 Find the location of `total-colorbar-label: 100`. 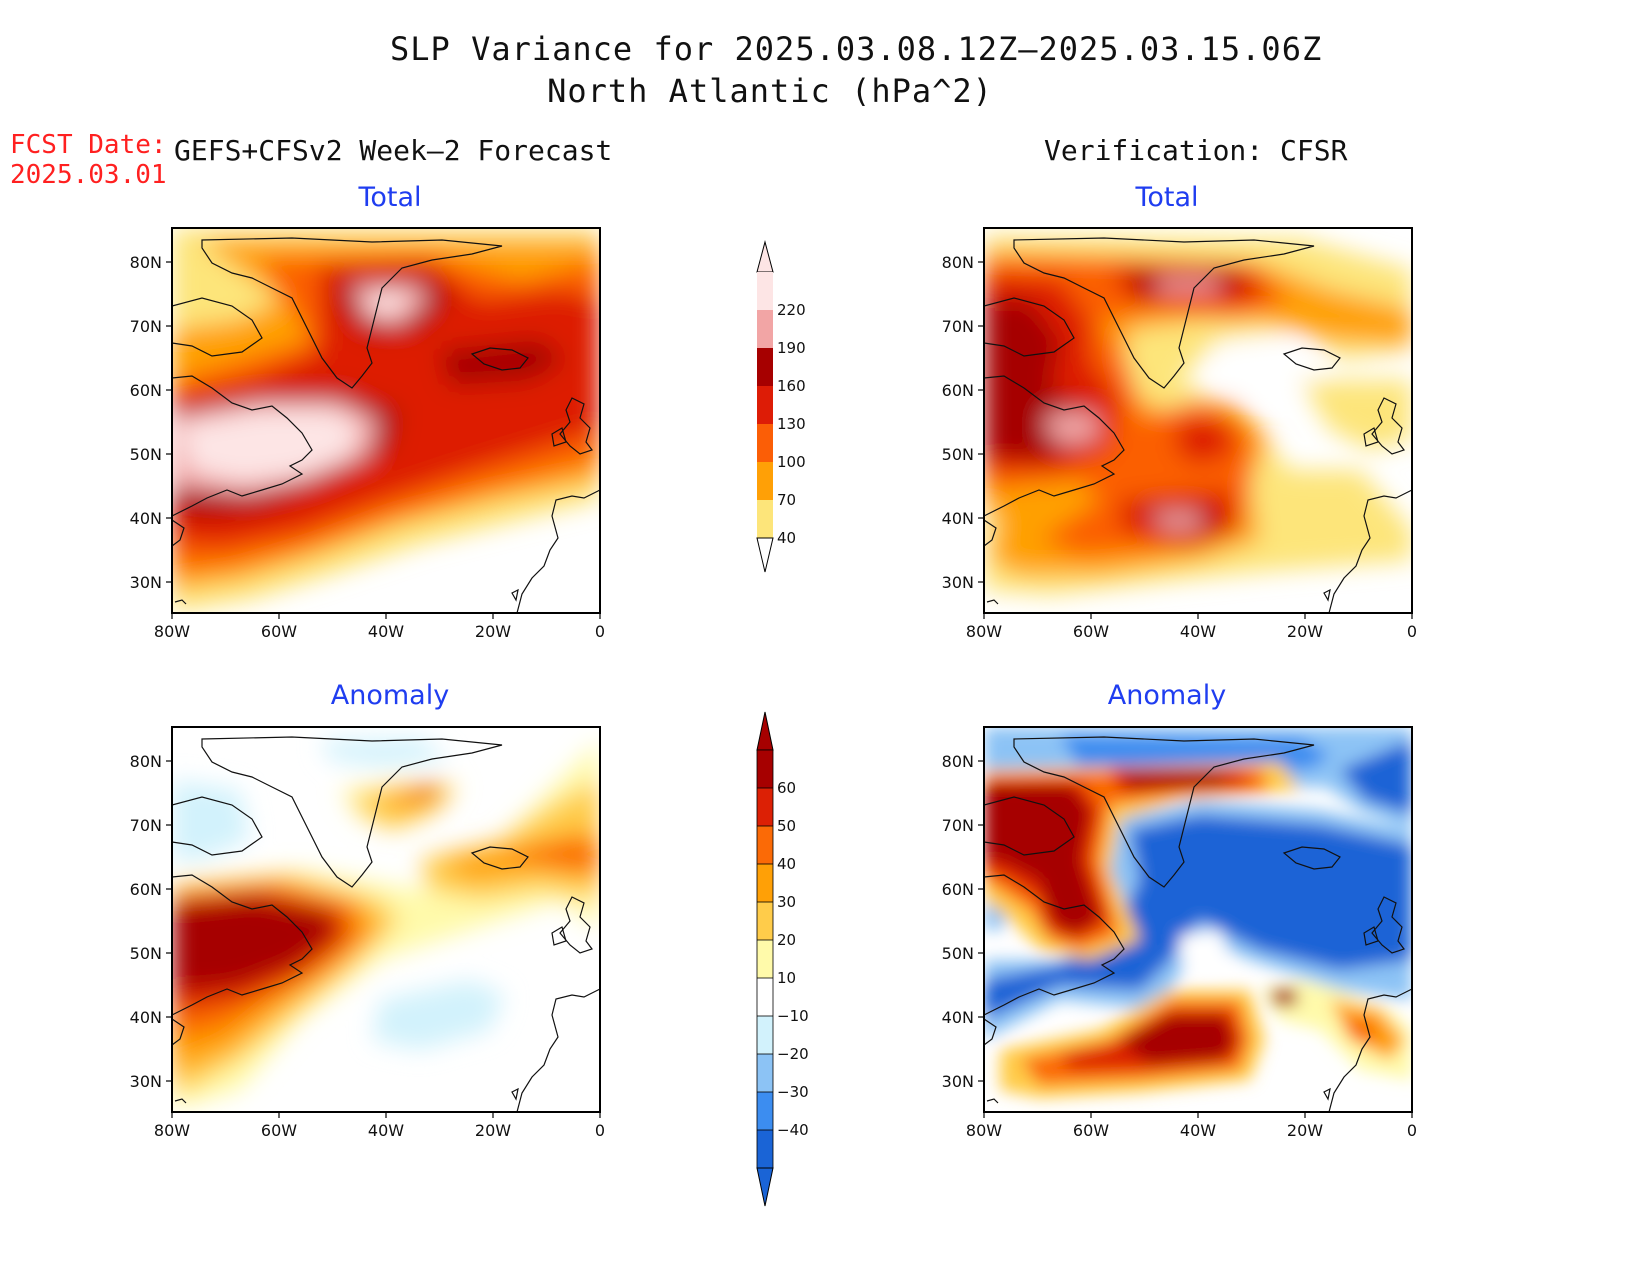

total-colorbar-label: 100 is located at coordinates (791, 462).